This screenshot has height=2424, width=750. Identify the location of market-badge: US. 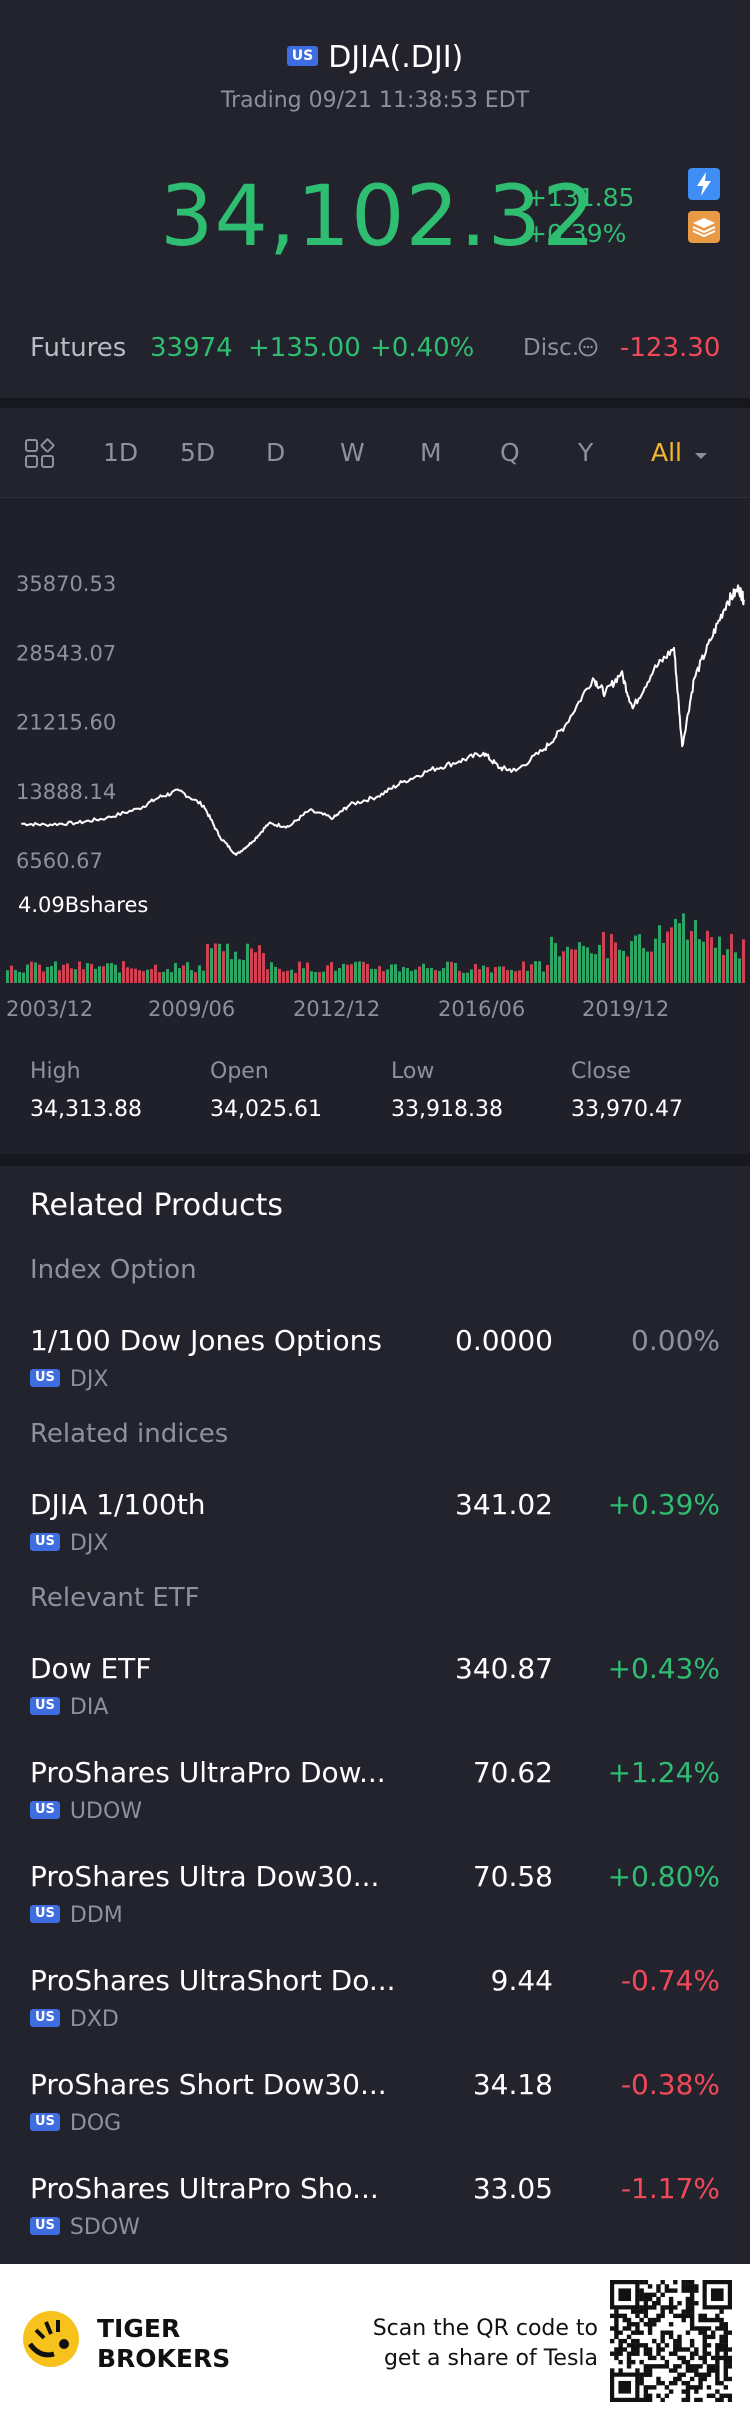
(45, 1542).